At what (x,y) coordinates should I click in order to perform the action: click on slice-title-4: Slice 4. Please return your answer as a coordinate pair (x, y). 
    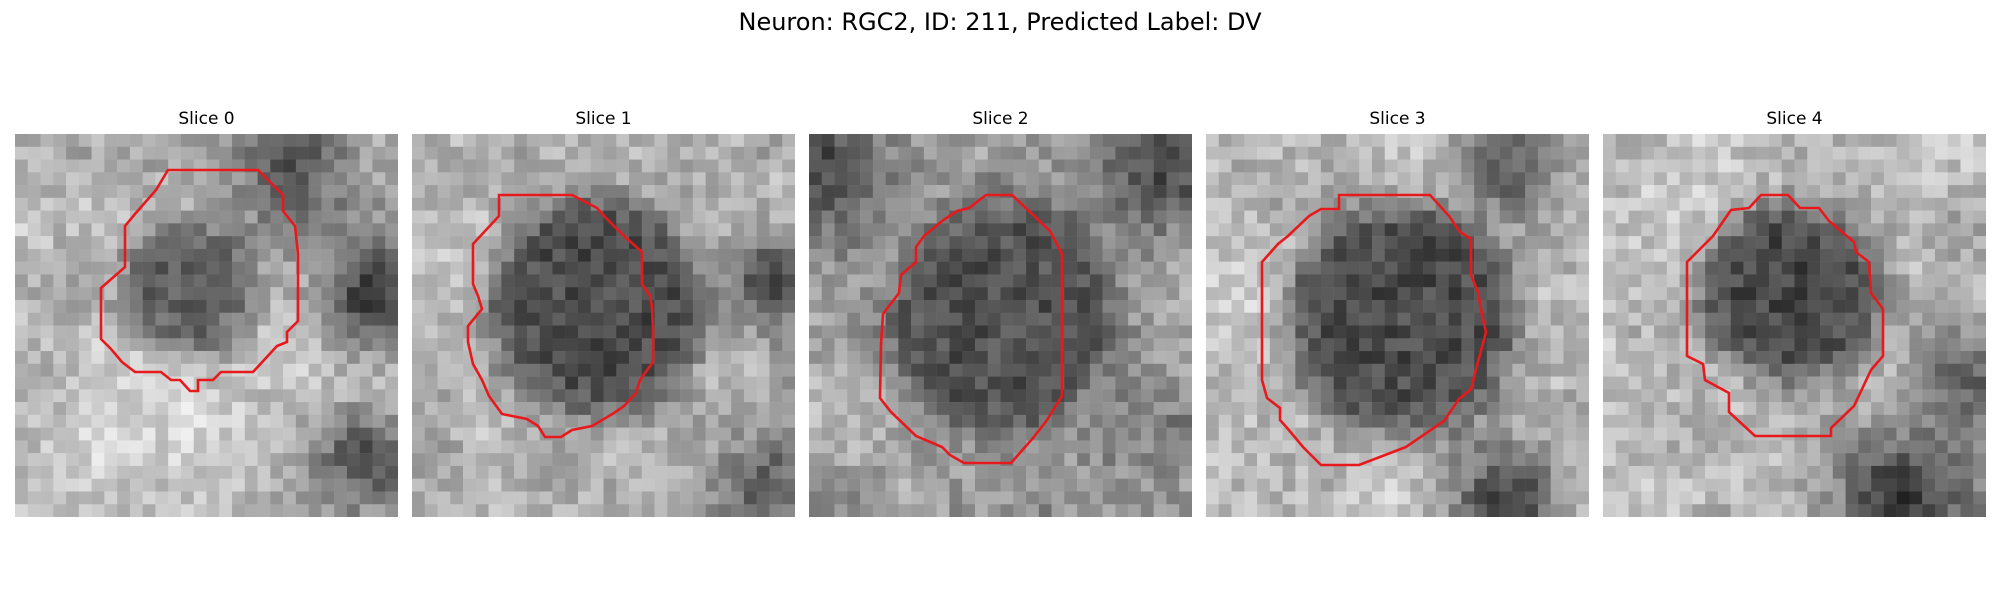
    Looking at the image, I should click on (1794, 119).